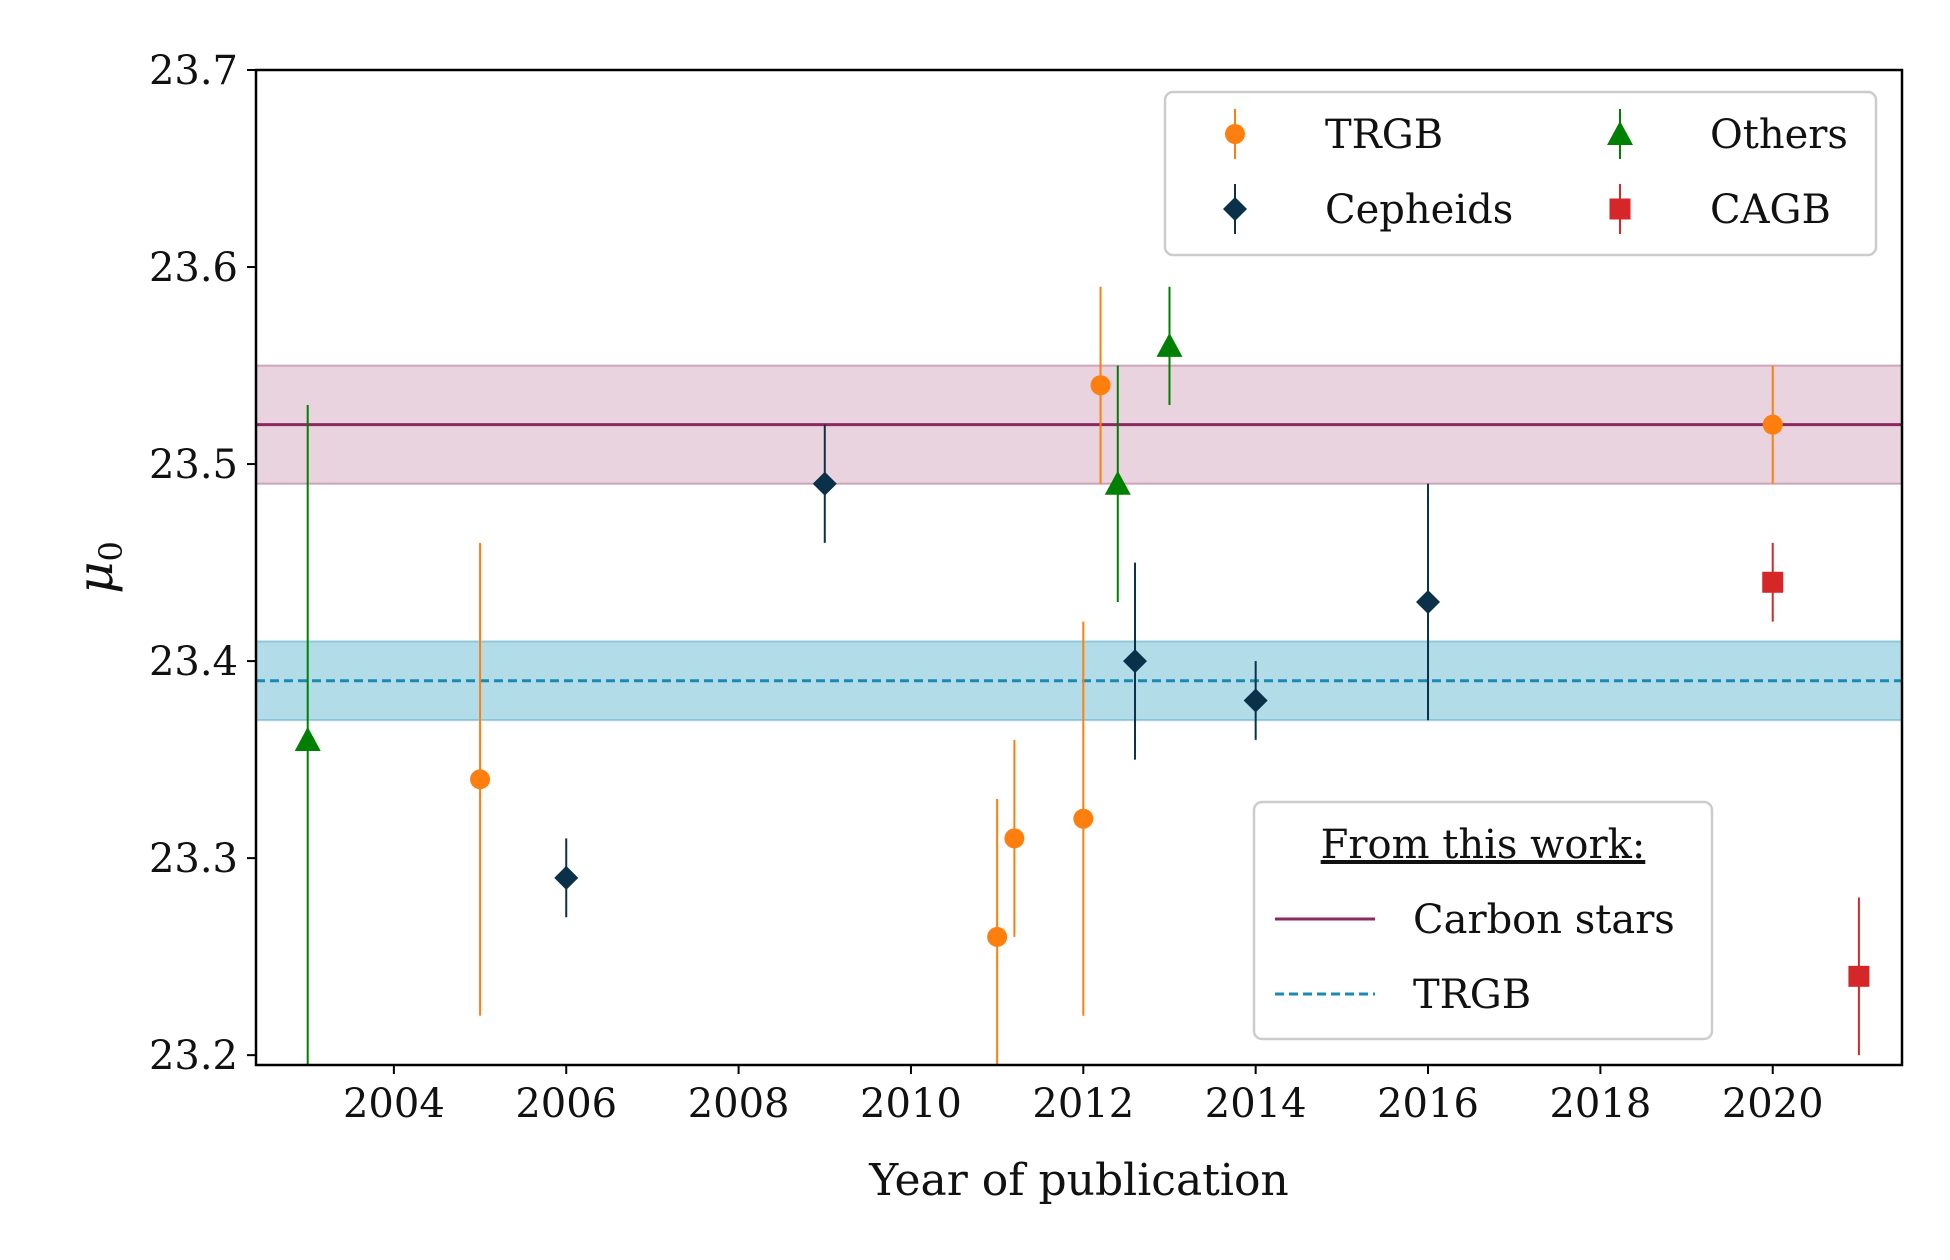 The height and width of the screenshot is (1260, 1950). I want to click on x-tick-label: 2020, so click(1773, 1104).